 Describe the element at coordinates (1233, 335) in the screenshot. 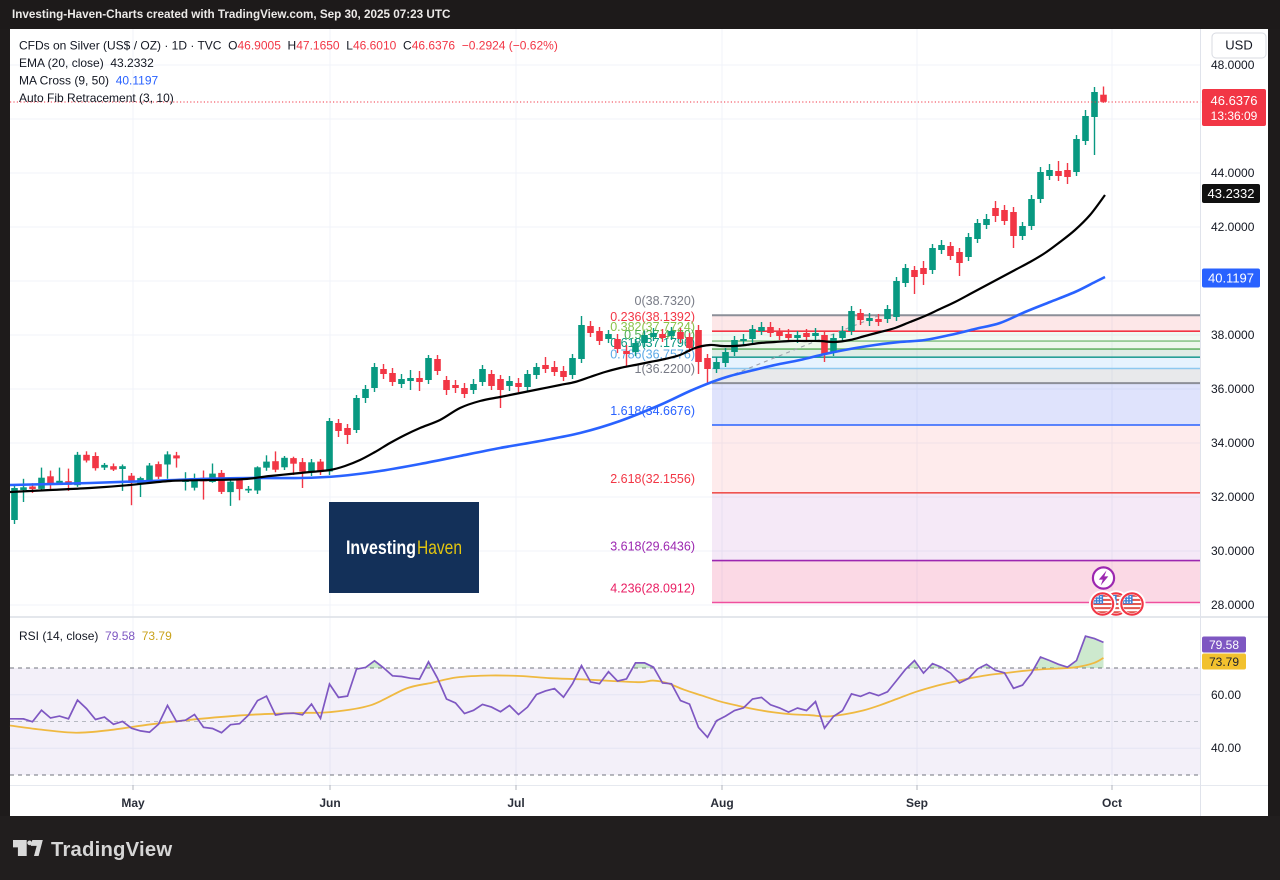

I see `svg-text: 38.0000` at that location.